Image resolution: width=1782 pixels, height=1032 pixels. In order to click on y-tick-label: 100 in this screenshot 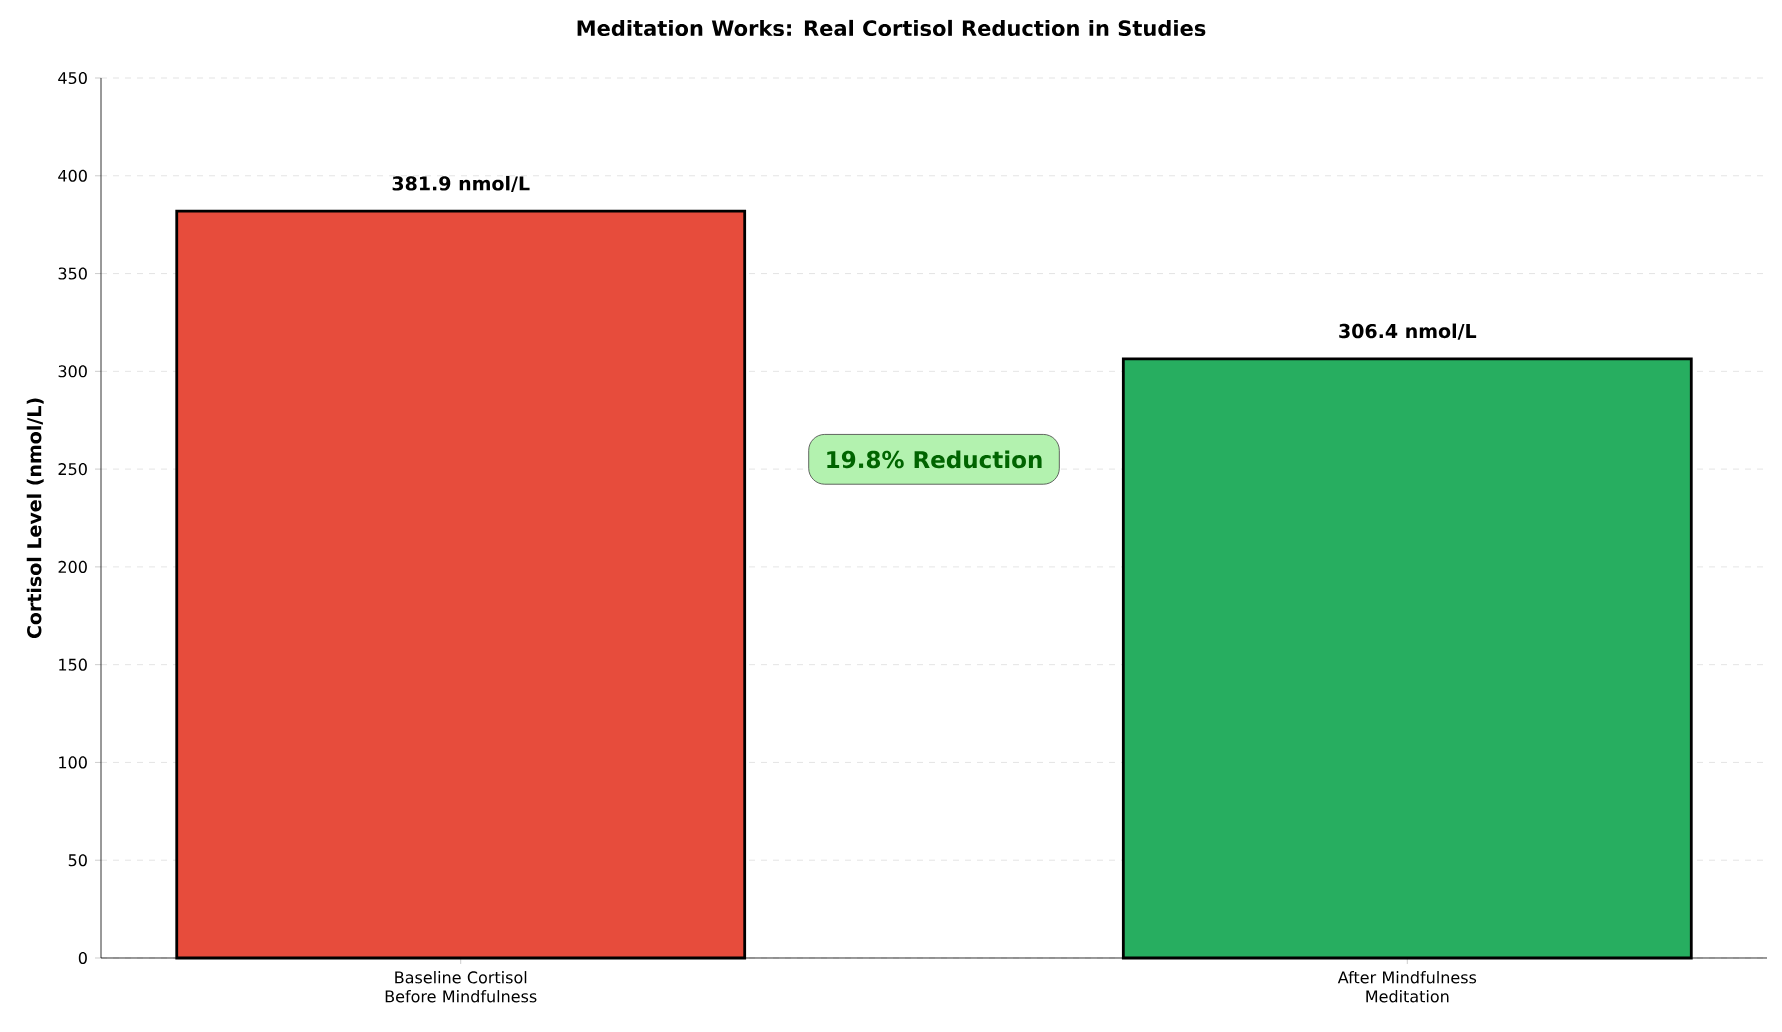, I will do `click(73, 762)`.